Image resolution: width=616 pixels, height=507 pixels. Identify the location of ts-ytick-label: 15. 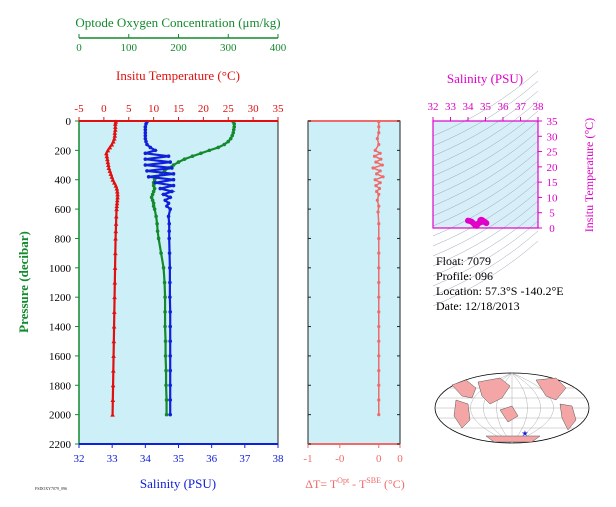
(553, 183).